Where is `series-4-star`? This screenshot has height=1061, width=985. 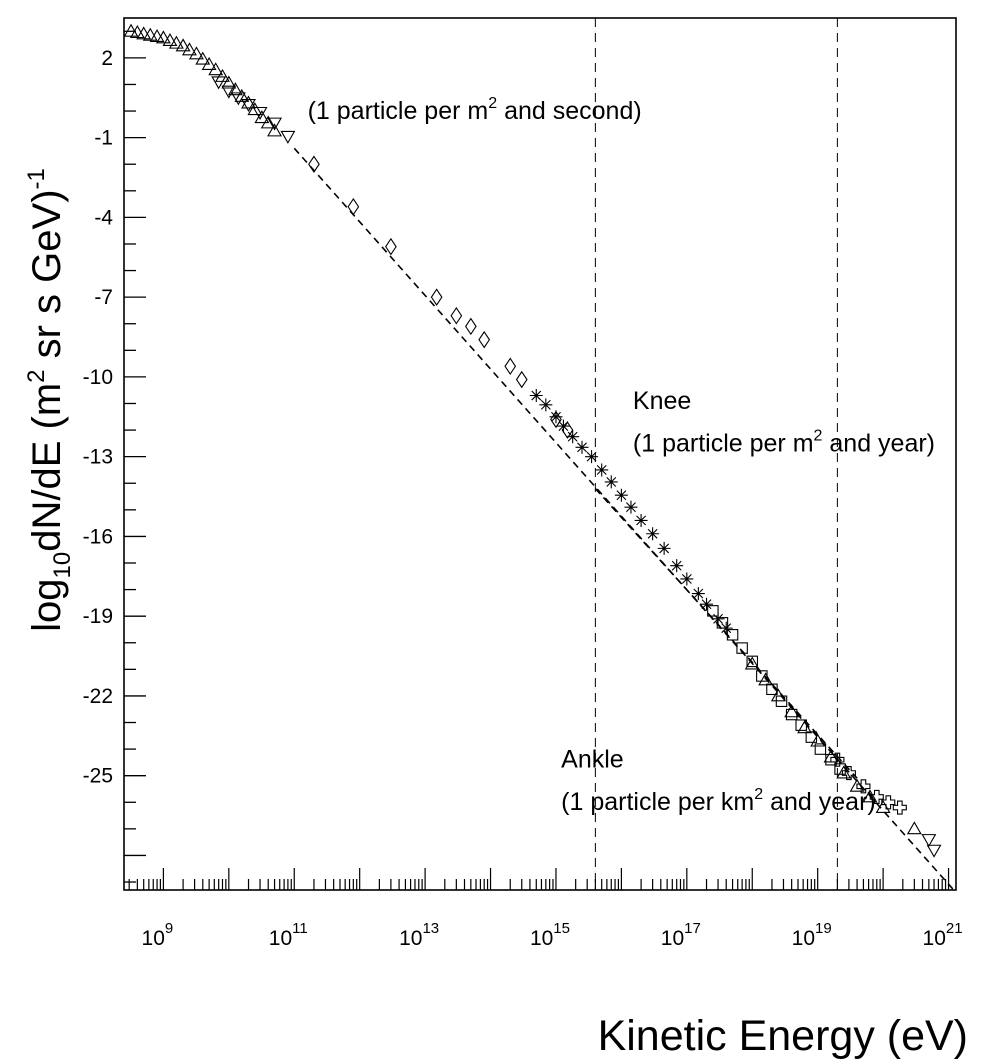
series-4-star is located at coordinates (631, 512).